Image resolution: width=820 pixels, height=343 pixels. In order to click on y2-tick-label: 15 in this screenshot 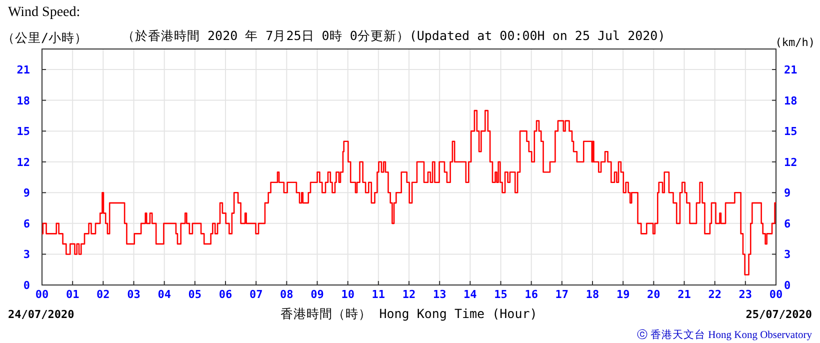, I will do `click(791, 131)`.